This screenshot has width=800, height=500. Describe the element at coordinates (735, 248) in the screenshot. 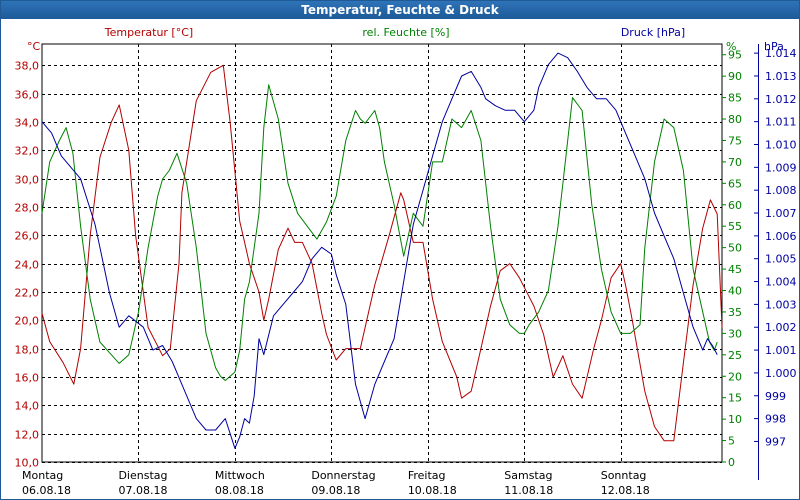

I see `humidity-tick-label: 50` at that location.